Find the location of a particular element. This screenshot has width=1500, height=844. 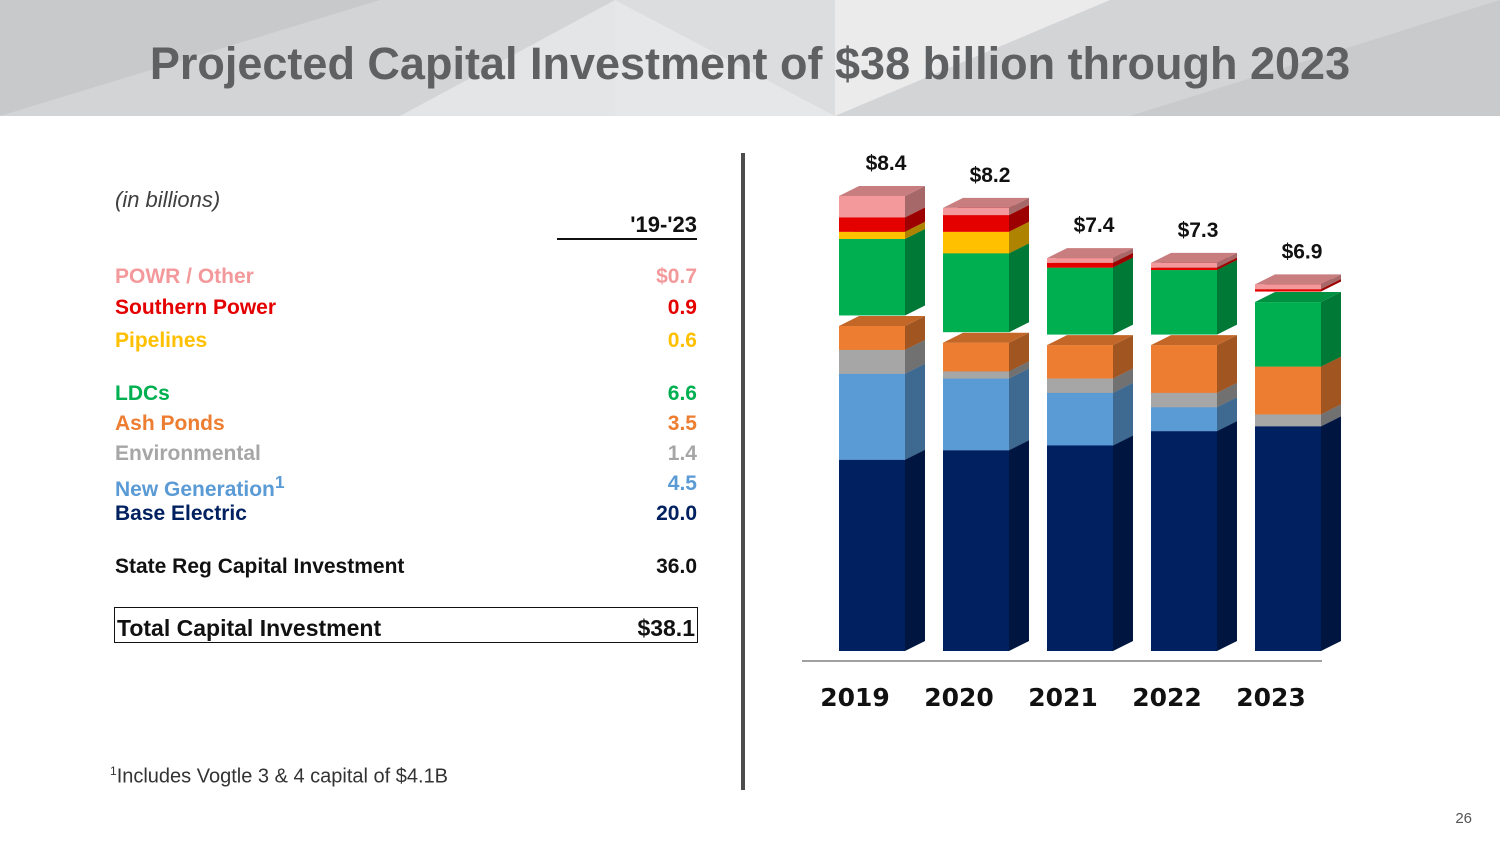

table-row: Southern Power 0.9 is located at coordinates (406, 309).